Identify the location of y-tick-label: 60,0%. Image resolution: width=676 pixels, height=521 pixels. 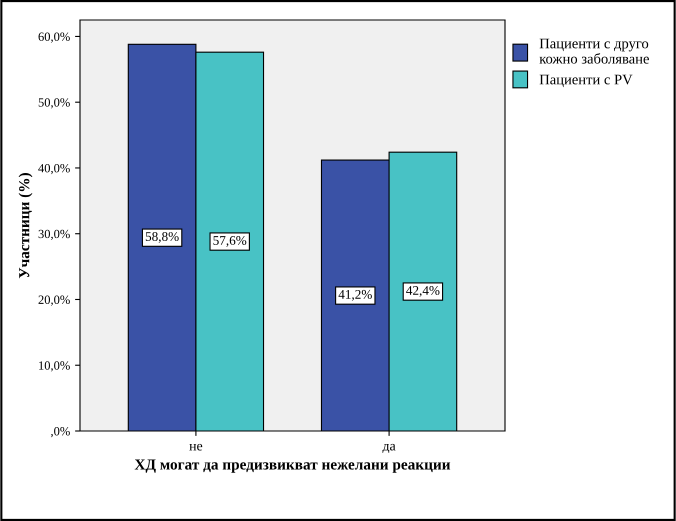
(54, 37).